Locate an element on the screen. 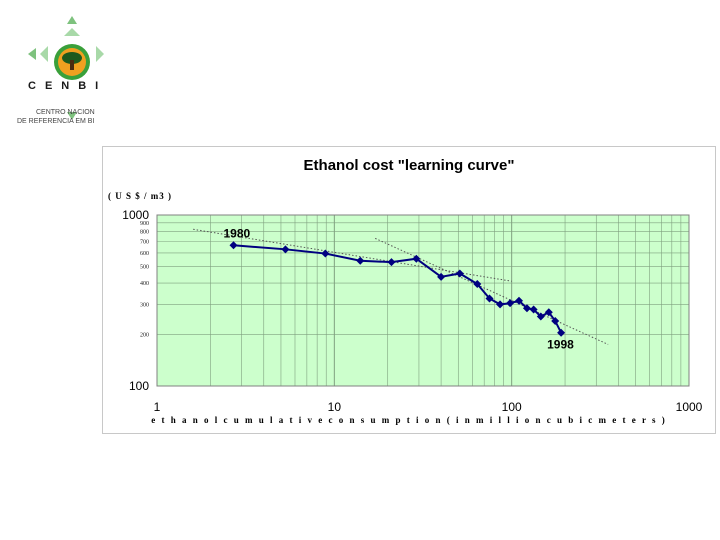  x-tick-label: 10 is located at coordinates (335, 407).